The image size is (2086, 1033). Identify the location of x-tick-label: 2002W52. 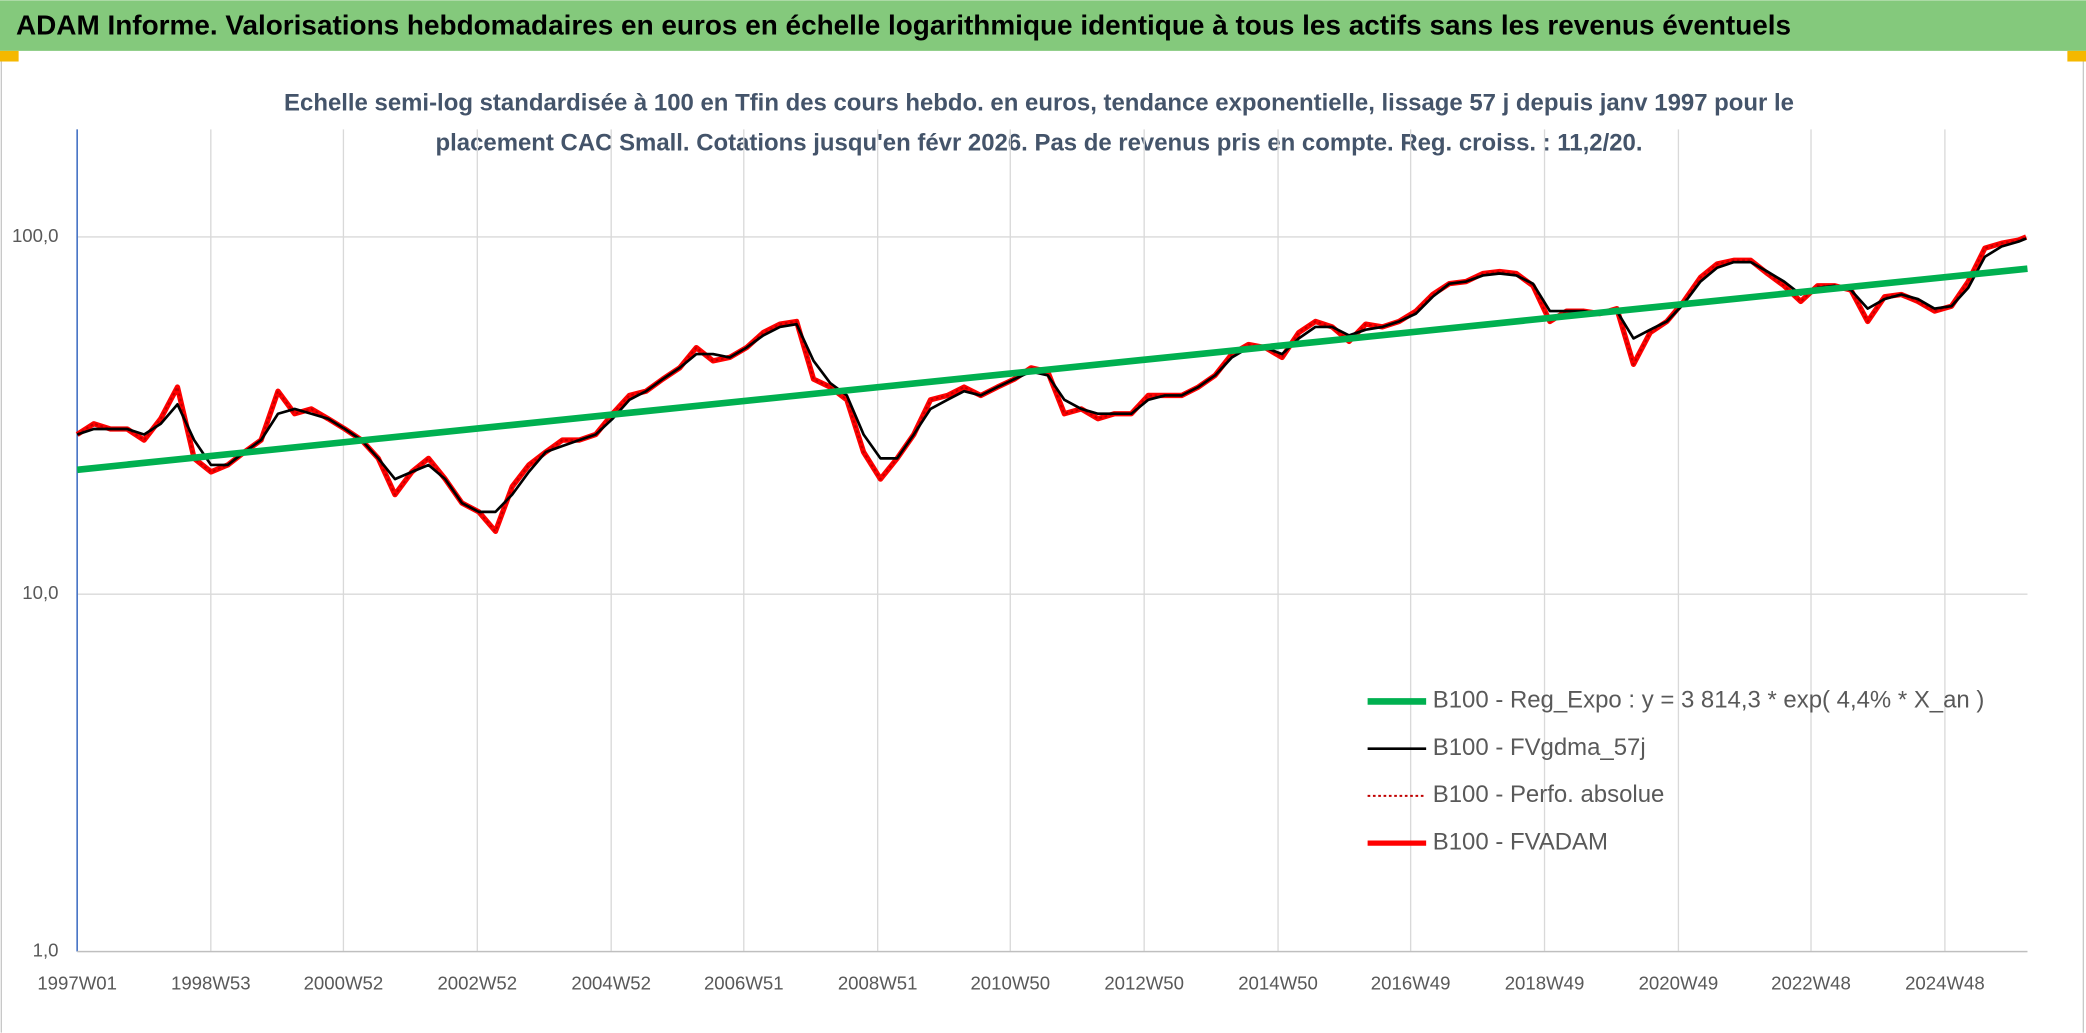
(477, 983).